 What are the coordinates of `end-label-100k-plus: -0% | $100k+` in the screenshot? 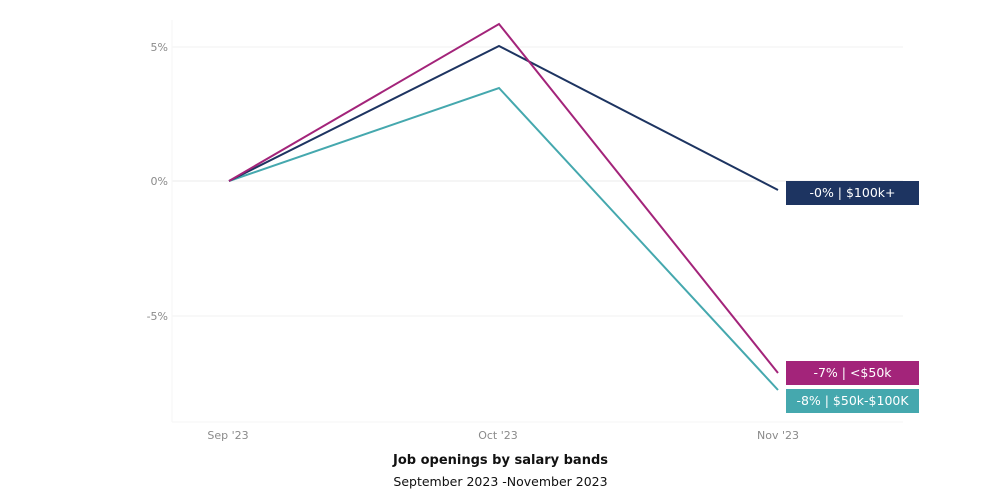 It's located at (852, 193).